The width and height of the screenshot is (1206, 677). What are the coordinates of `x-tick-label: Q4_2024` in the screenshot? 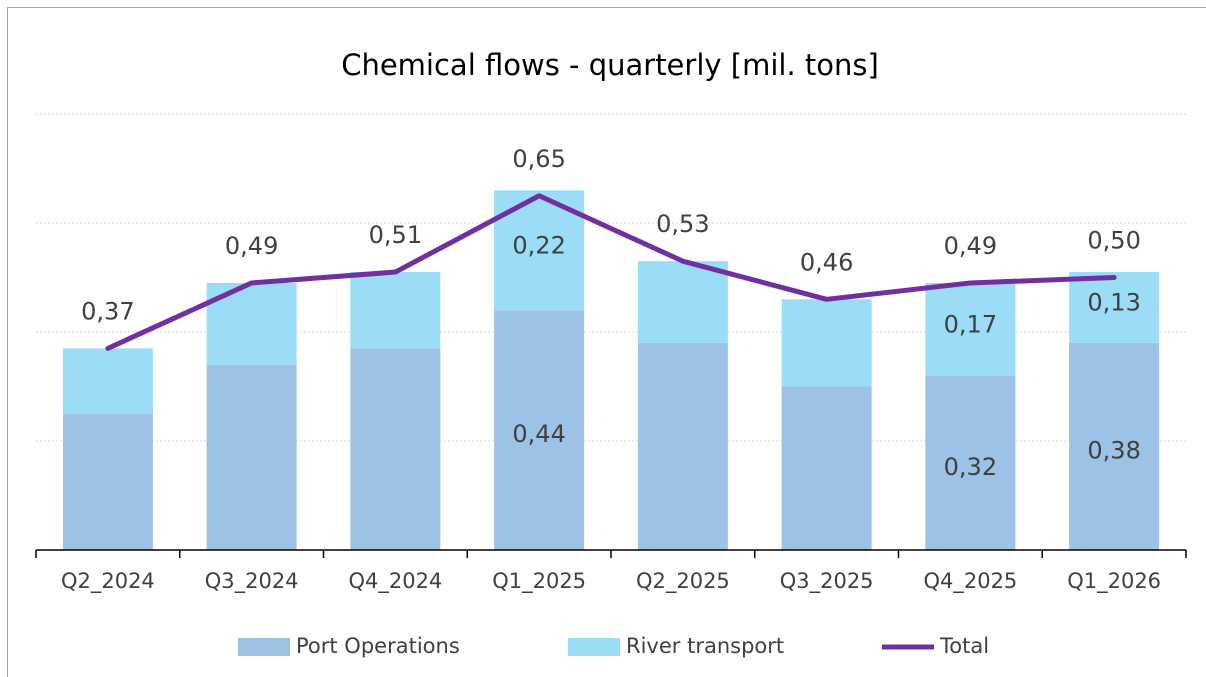 It's located at (395, 581).